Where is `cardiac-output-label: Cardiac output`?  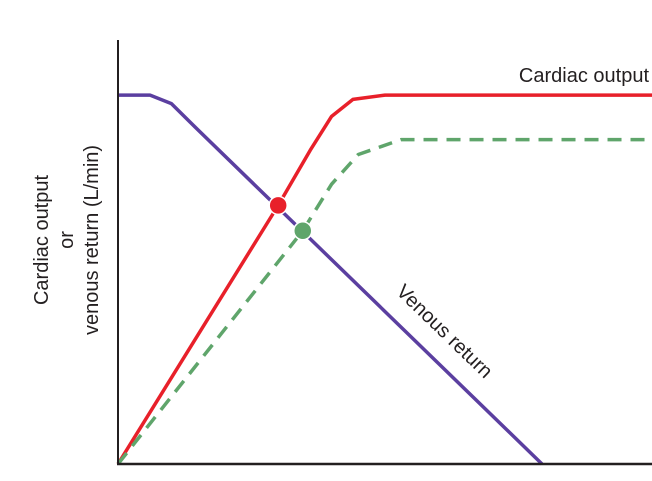 cardiac-output-label: Cardiac output is located at coordinates (584, 76).